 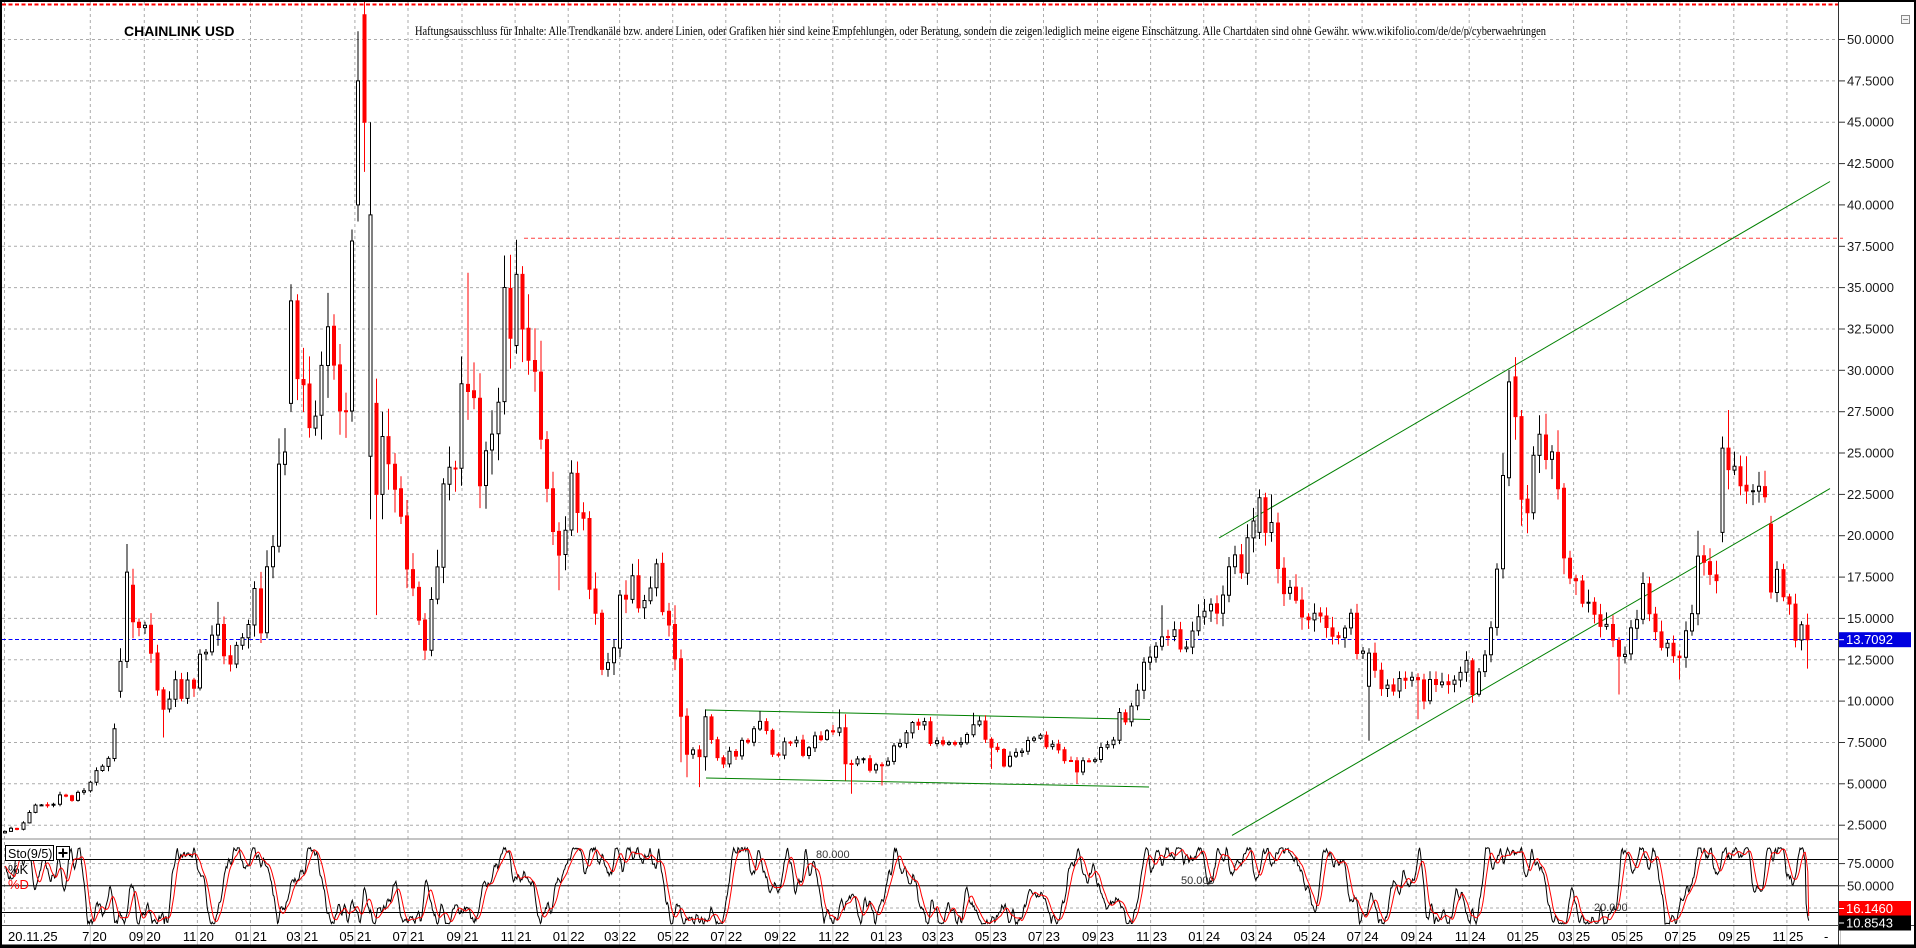 I want to click on svg-text: 50.000, so click(x=1198, y=881).